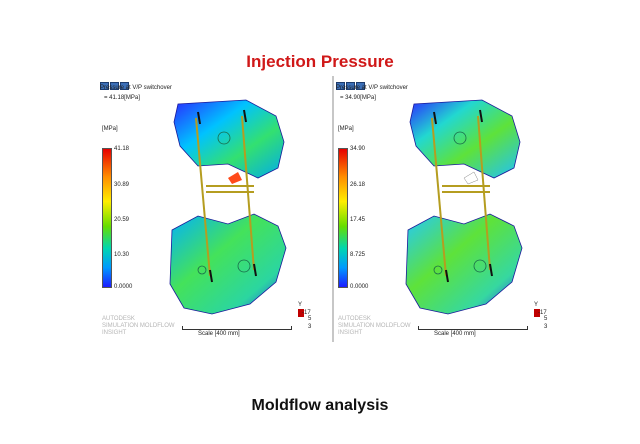 This screenshot has height=444, width=640. Describe the element at coordinates (358, 255) in the screenshot. I see `legend-tick: 8.725` at that location.